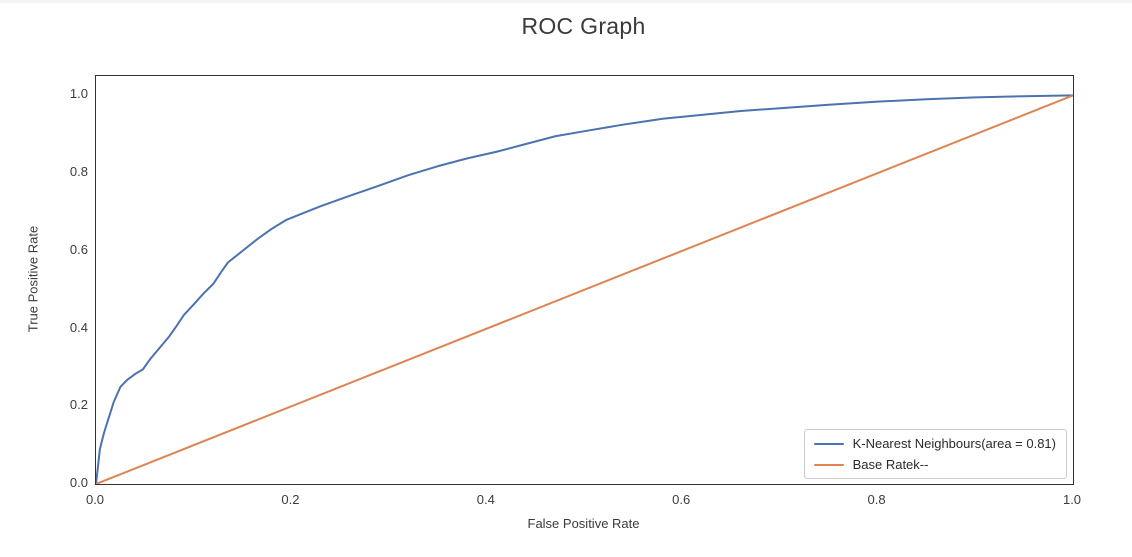  I want to click on x-tick-label: 1.0, so click(1072, 499).